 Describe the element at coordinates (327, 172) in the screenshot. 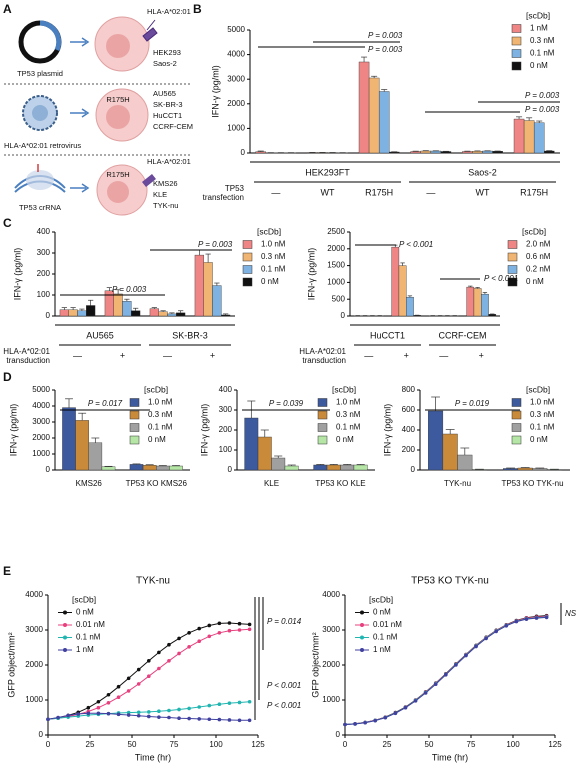

I see `group-label: HEK293FT` at that location.